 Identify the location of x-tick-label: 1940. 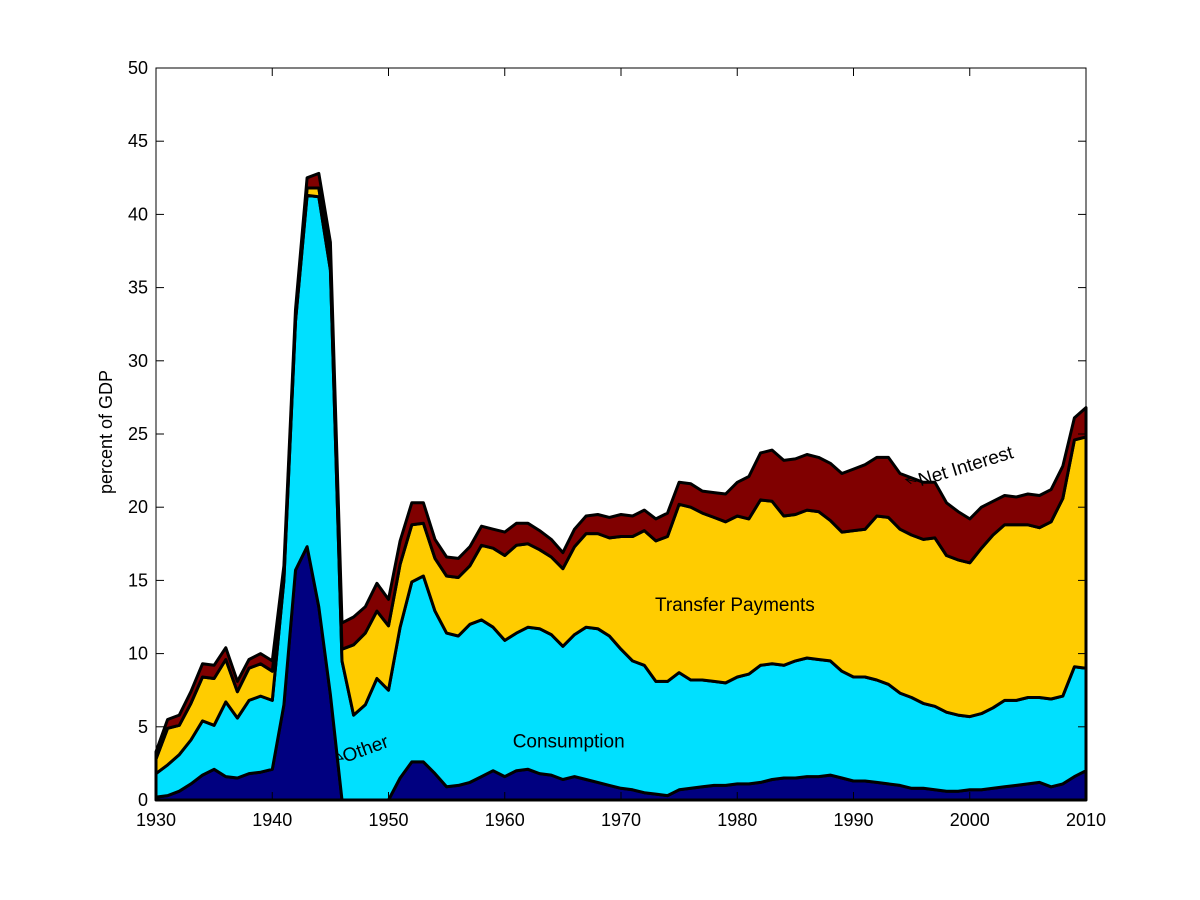
(272, 820).